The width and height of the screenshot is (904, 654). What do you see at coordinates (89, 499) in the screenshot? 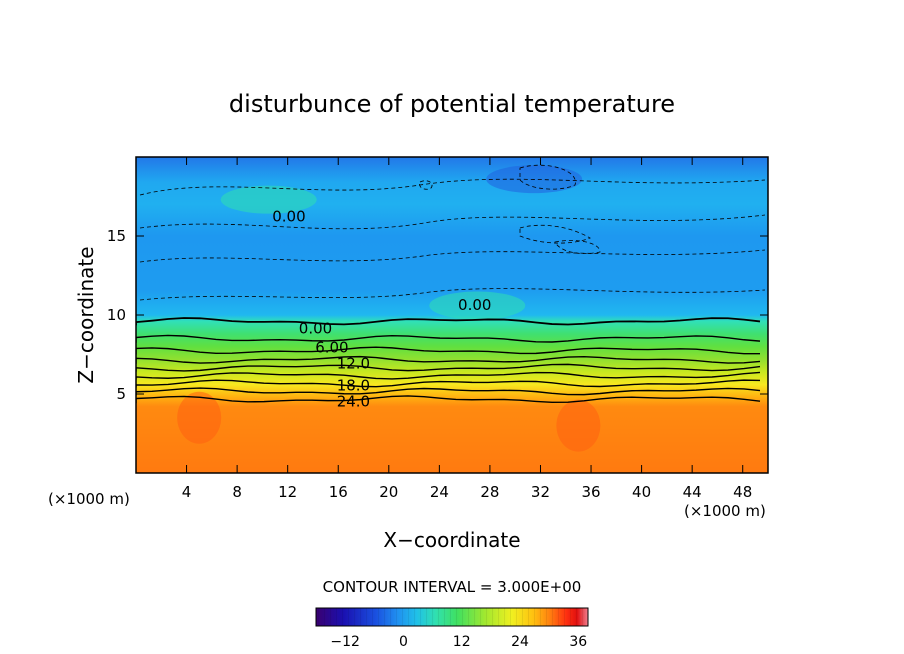
I see `x-unit-label-left: (×1000 m)` at bounding box center [89, 499].